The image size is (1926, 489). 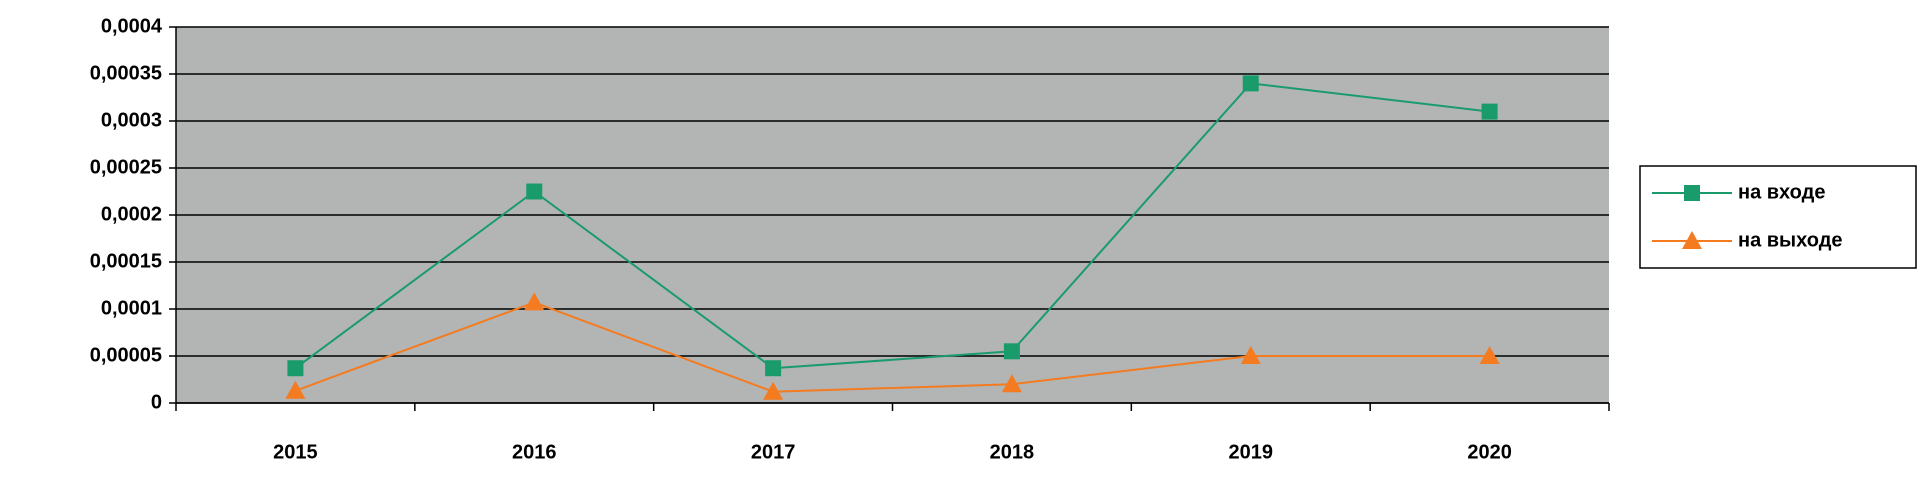 I want to click on y-tick-label: 0,00015, so click(x=126, y=261).